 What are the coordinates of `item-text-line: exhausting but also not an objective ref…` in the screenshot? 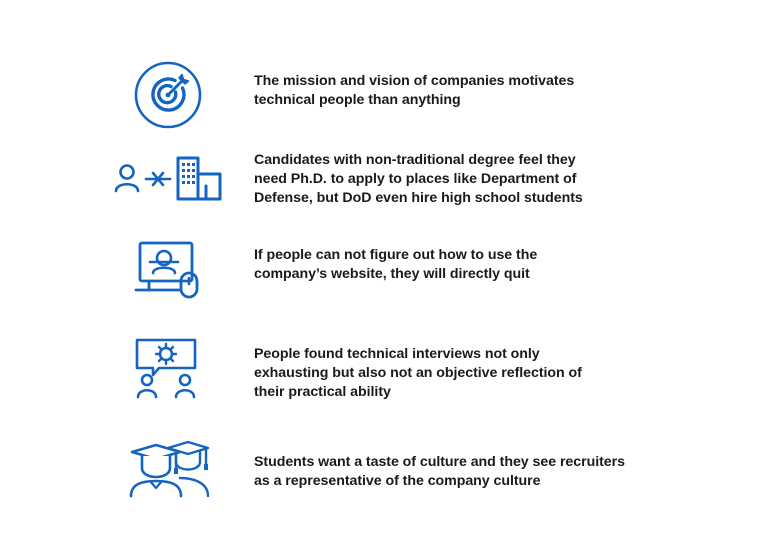 It's located at (418, 373).